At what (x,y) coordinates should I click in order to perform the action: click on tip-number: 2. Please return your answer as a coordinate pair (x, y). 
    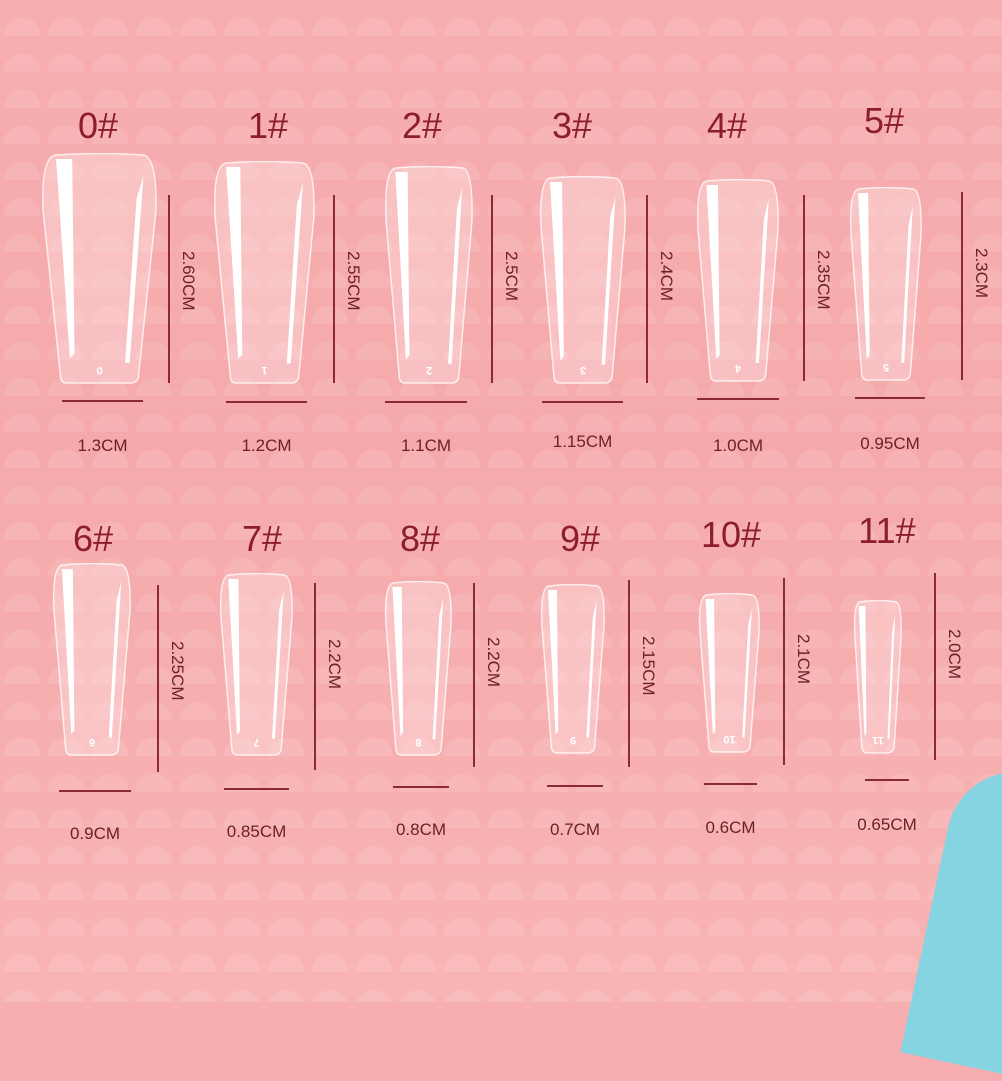
    Looking at the image, I should click on (429, 370).